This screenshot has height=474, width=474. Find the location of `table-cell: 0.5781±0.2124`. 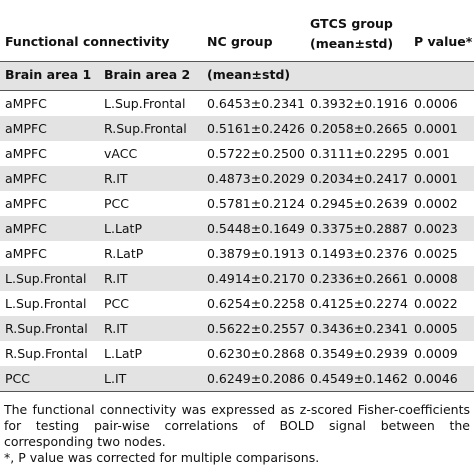

table-cell: 0.5781±0.2124 is located at coordinates (256, 203).